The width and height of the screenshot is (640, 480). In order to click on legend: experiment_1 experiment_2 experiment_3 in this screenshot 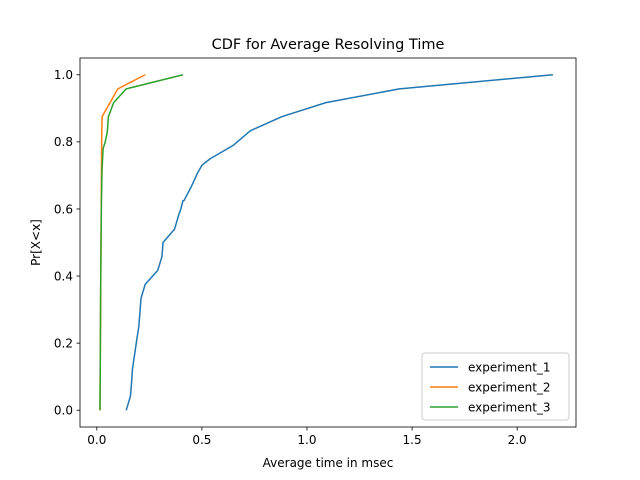, I will do `click(495, 386)`.